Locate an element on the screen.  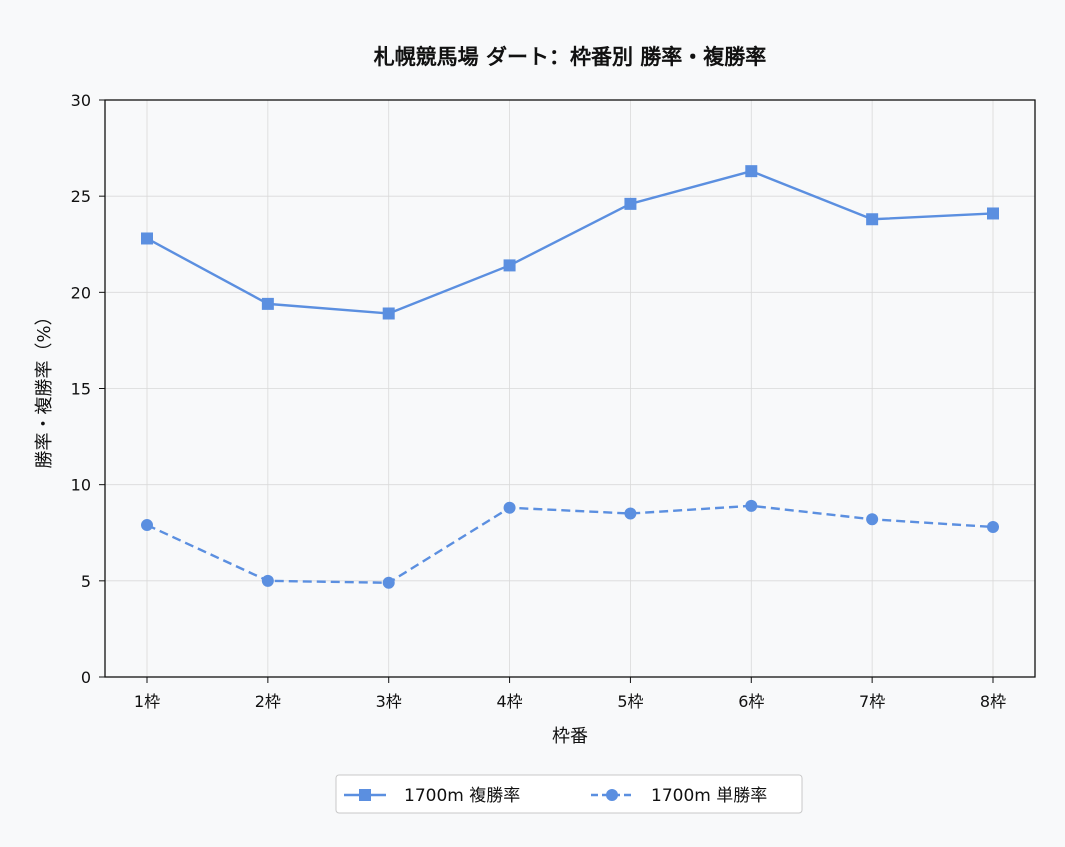
y-tick-label: 0 is located at coordinates (86, 677).